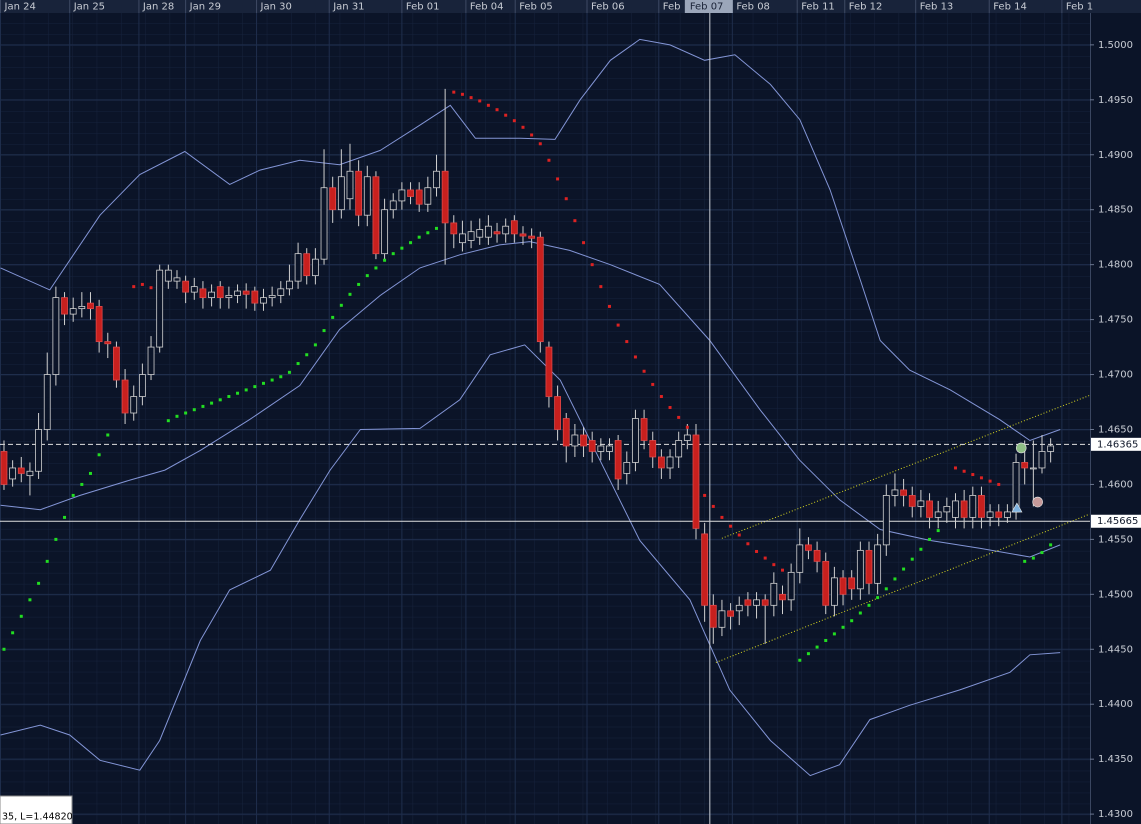  I want to click on y-tick-label: 1.4950, so click(1115, 100).